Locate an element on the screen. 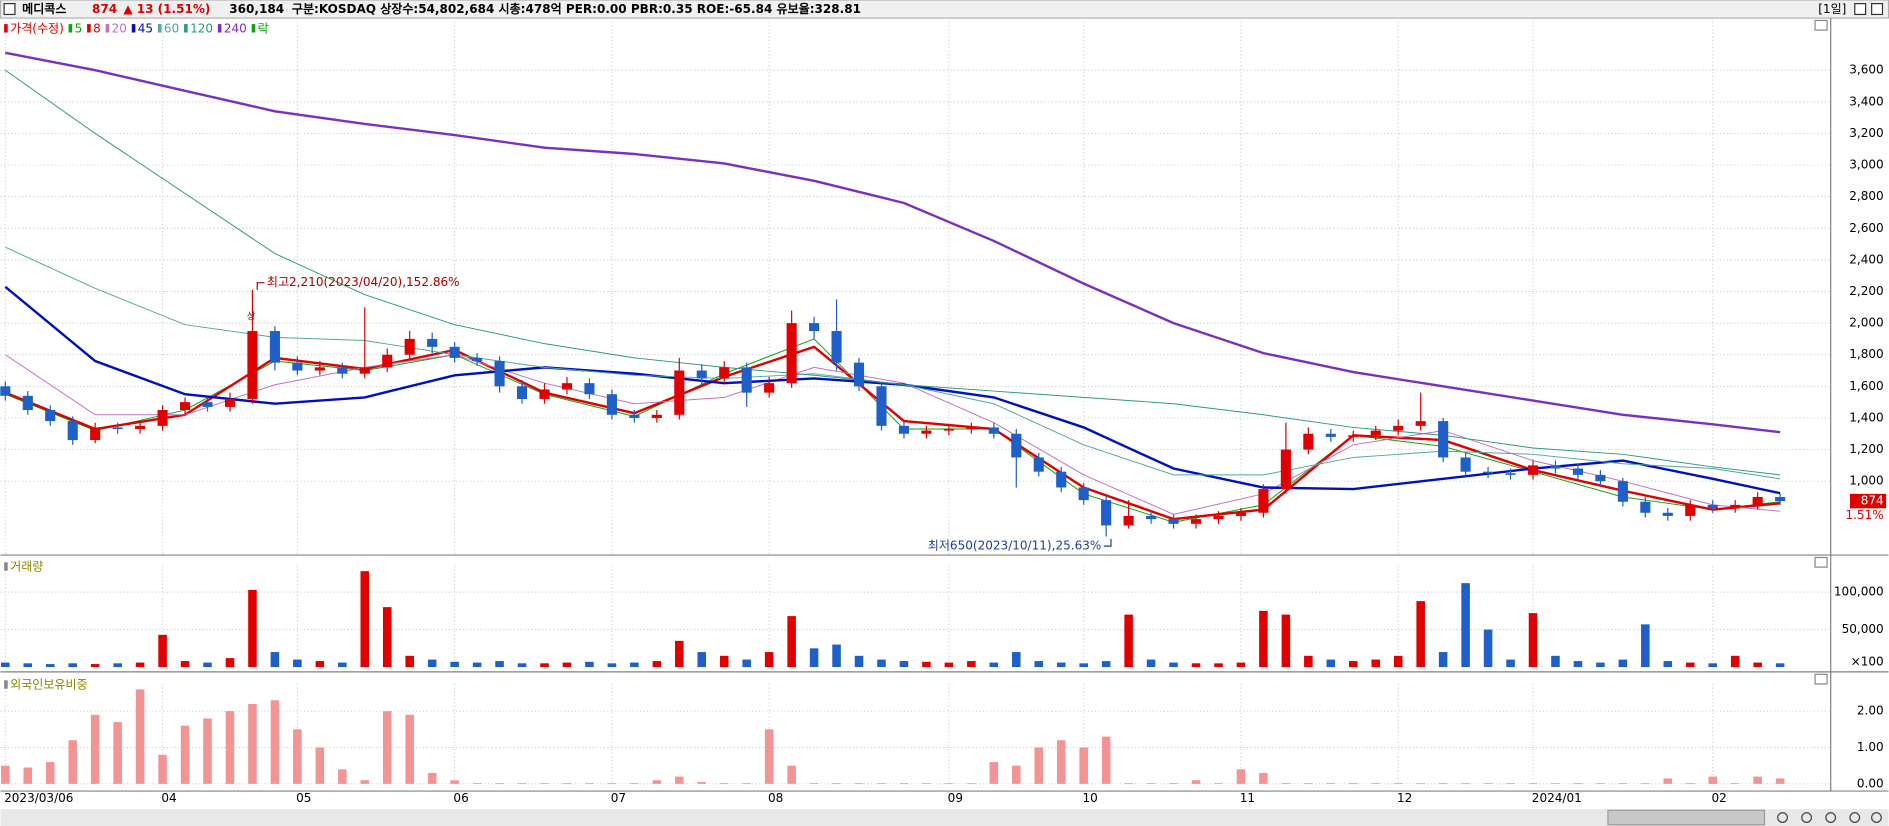 This screenshot has height=826, width=1889. zoom-buttons is located at coordinates (1829, 817).